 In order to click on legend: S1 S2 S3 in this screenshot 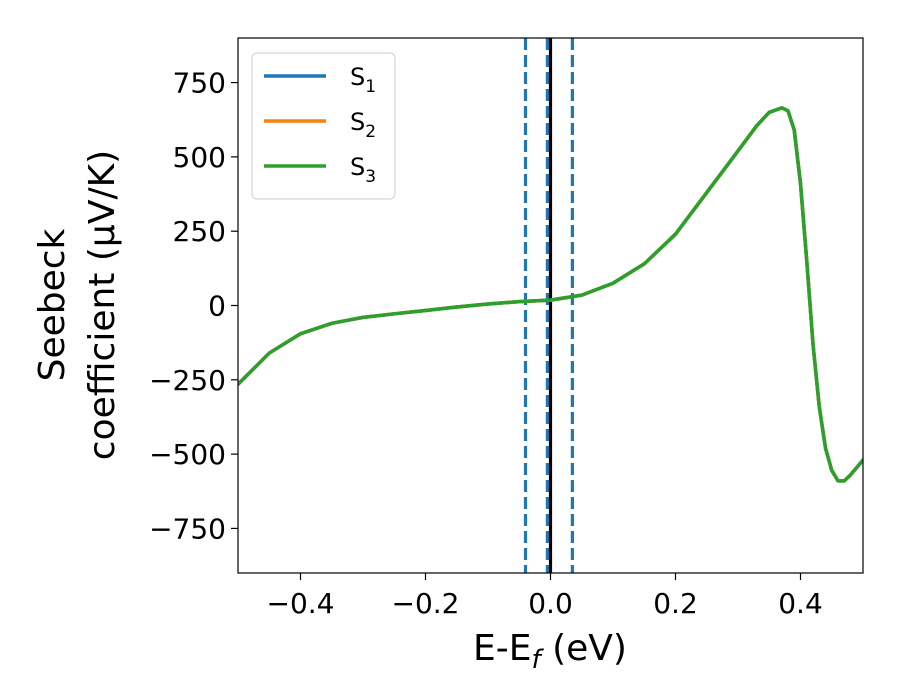, I will do `click(323, 126)`.